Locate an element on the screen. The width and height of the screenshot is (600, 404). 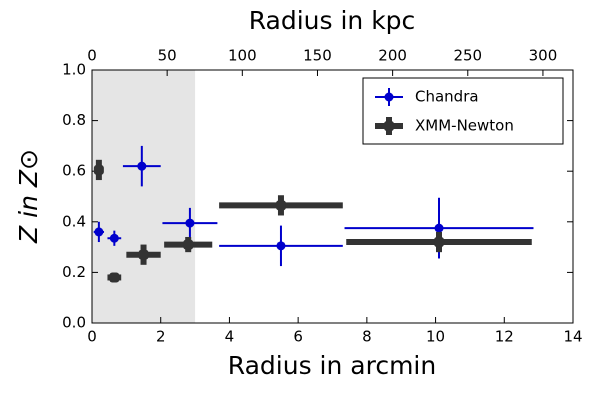
x2-tick-label: 0 is located at coordinates (92, 56).